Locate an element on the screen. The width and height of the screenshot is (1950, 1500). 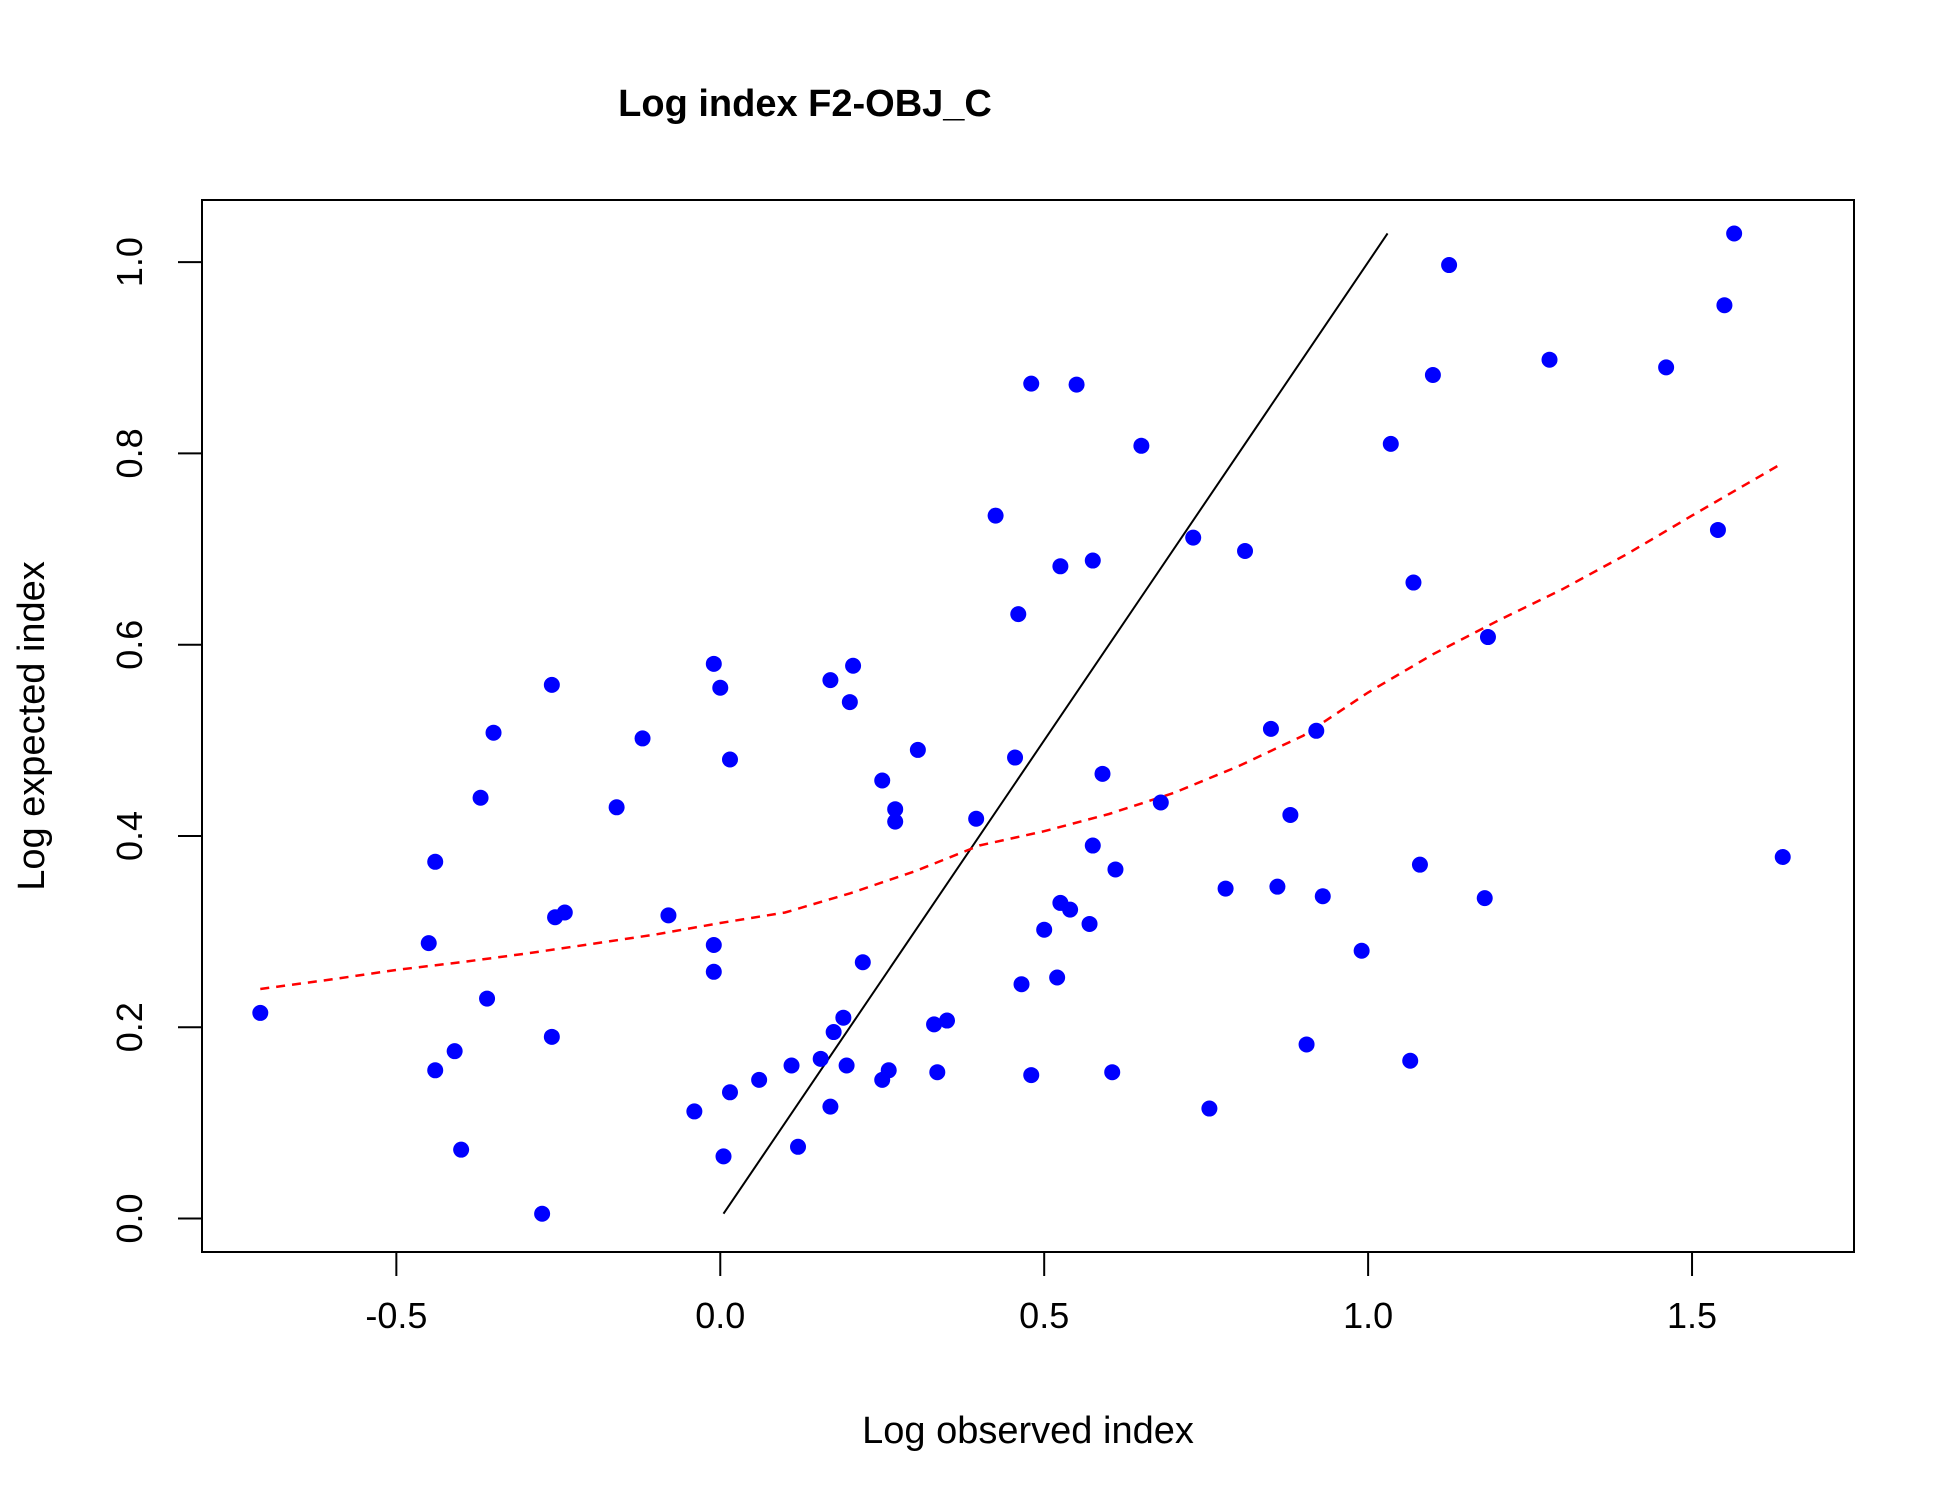
x-tick-label: 0.0 is located at coordinates (720, 1315).